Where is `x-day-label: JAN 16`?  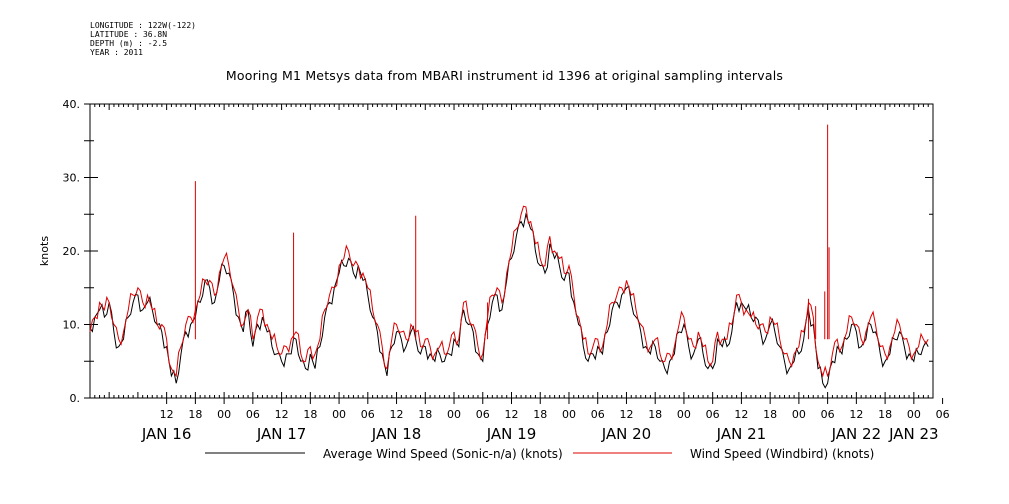
x-day-label: JAN 16 is located at coordinates (166, 434).